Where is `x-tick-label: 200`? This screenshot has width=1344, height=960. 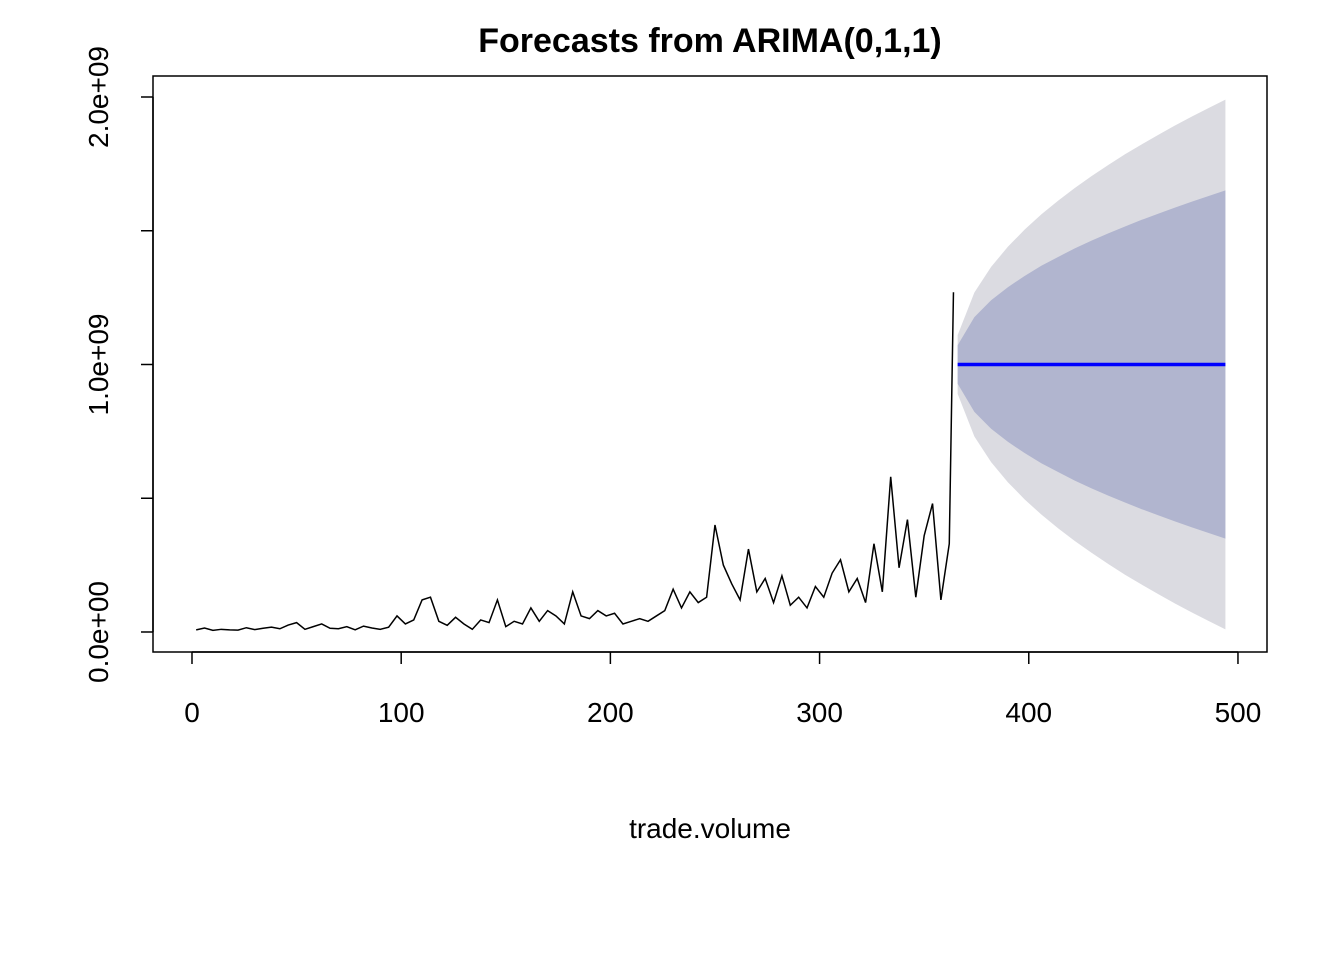 x-tick-label: 200 is located at coordinates (610, 712).